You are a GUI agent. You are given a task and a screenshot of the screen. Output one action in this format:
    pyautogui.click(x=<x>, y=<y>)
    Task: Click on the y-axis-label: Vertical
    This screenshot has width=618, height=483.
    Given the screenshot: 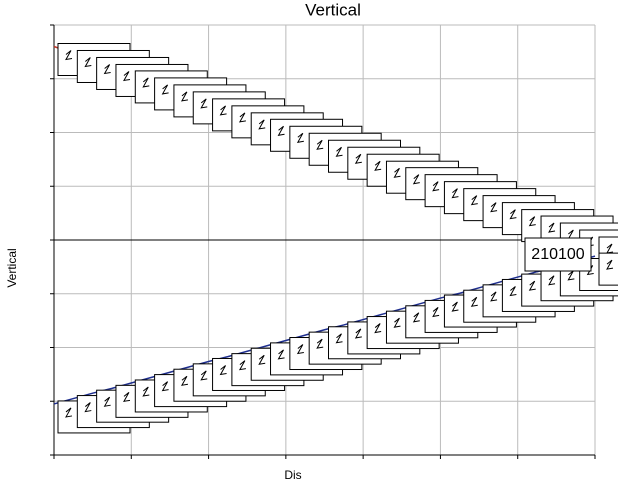 What is the action you would take?
    pyautogui.click(x=12, y=267)
    